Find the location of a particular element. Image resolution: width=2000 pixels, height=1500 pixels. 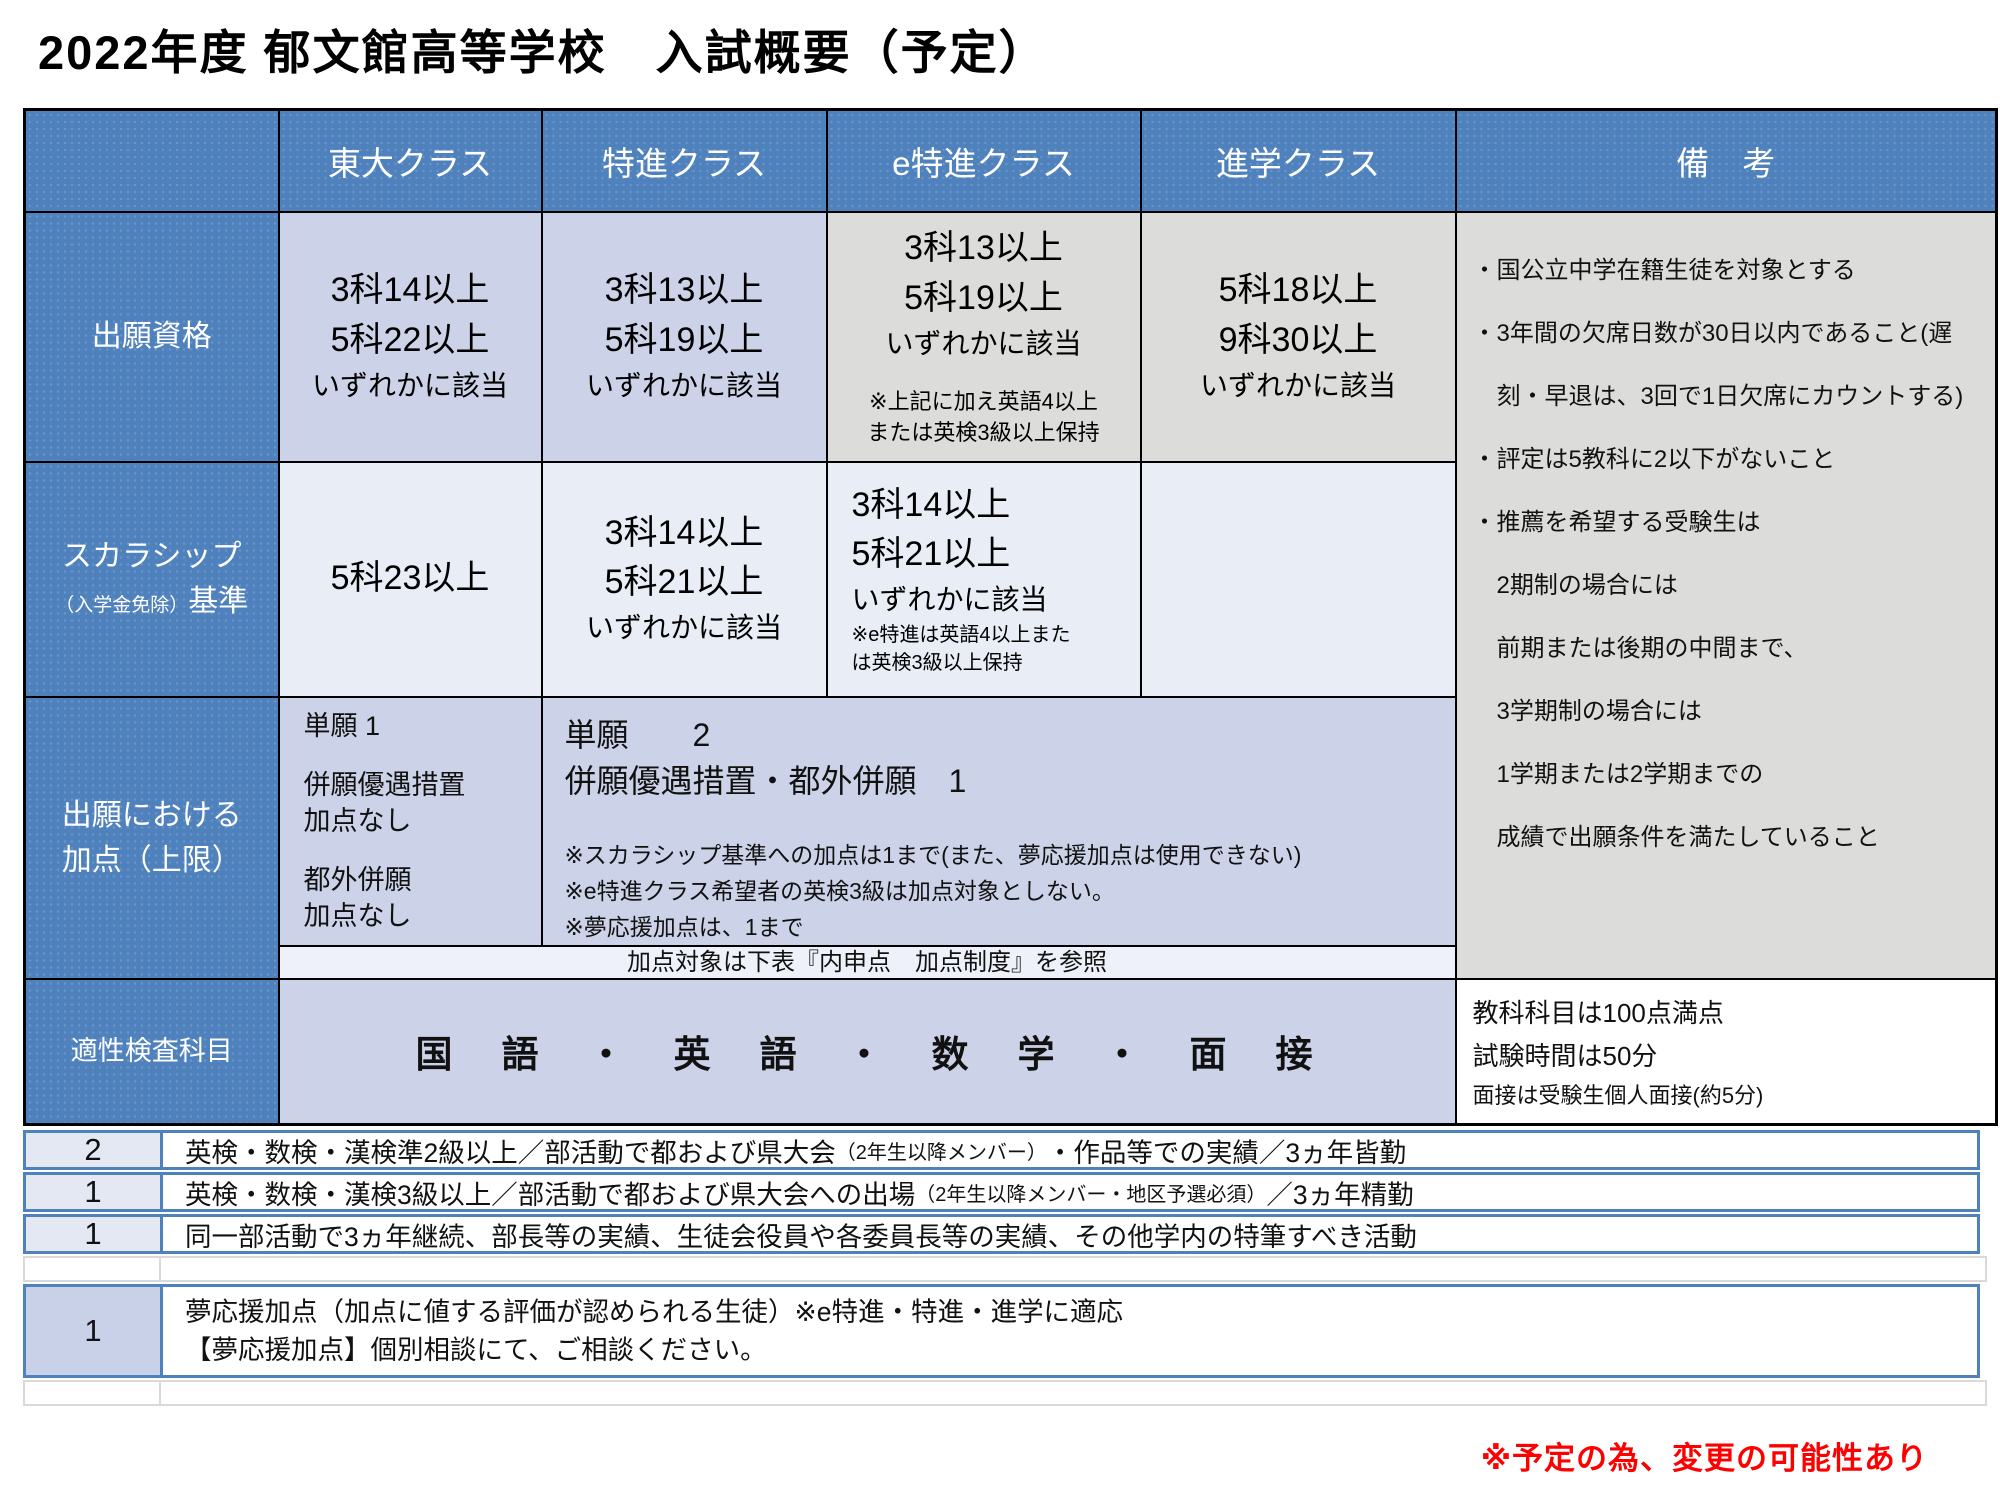

dream-bonus-points: 1 is located at coordinates (94, 1331).